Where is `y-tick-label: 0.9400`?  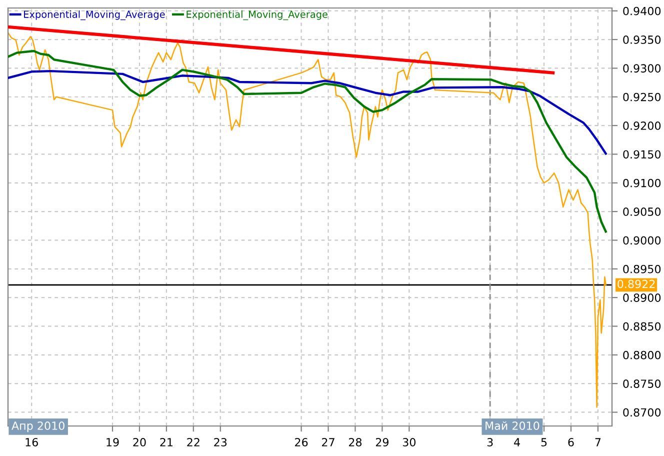 y-tick-label: 0.9400 is located at coordinates (642, 11).